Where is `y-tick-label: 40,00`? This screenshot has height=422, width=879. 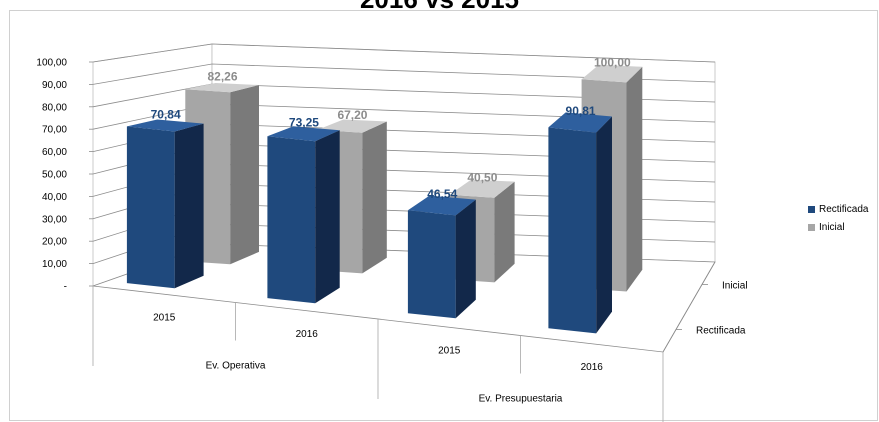 y-tick-label: 40,00 is located at coordinates (54, 197).